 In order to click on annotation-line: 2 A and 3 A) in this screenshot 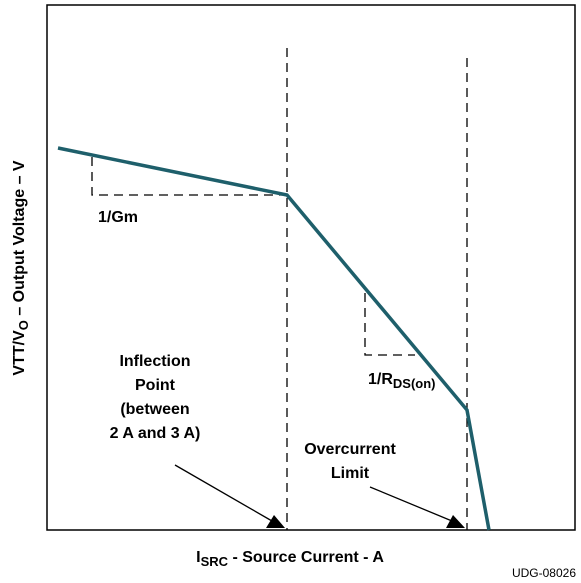, I will do `click(155, 433)`.